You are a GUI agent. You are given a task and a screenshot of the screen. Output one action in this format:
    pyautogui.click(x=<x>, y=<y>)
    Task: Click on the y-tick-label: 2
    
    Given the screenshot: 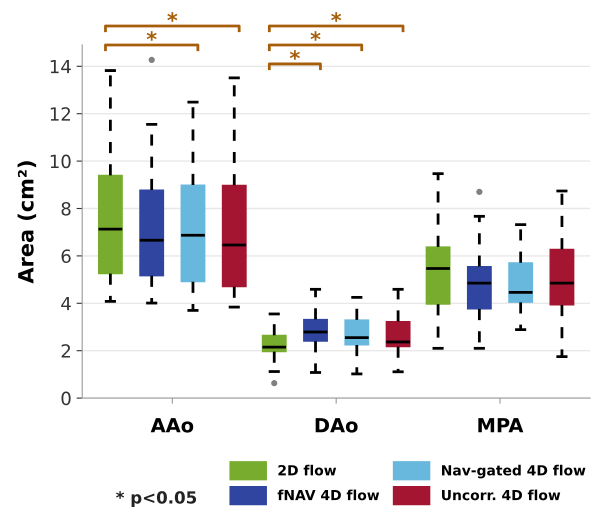 What is the action you would take?
    pyautogui.click(x=66, y=351)
    